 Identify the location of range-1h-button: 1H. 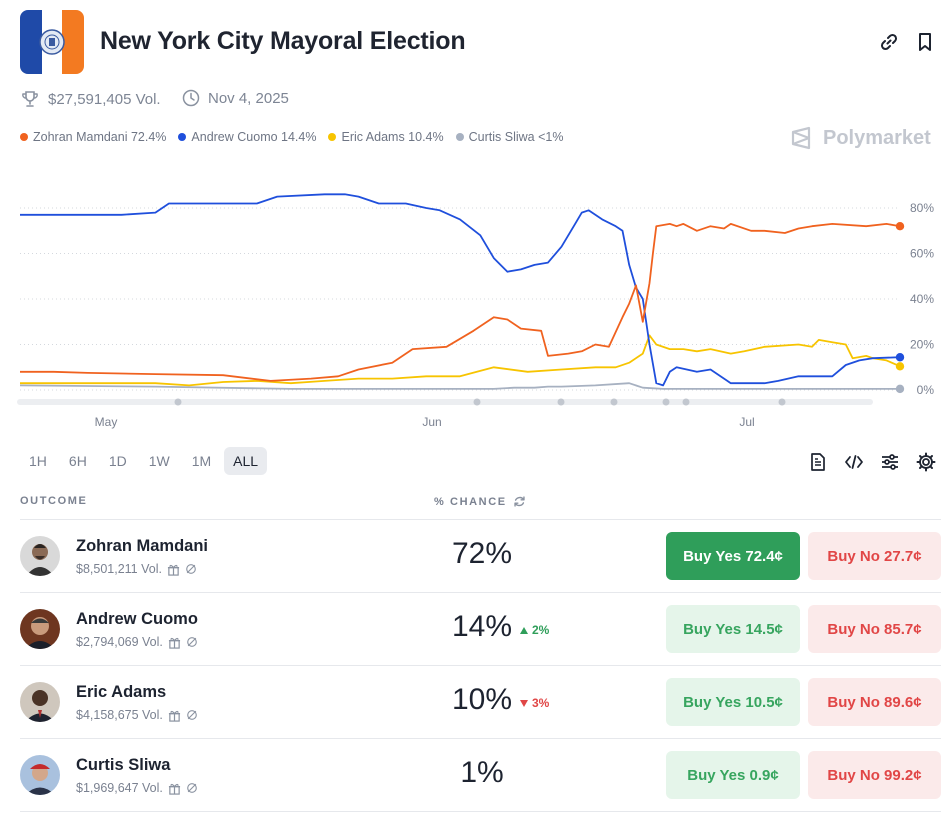
(38, 461).